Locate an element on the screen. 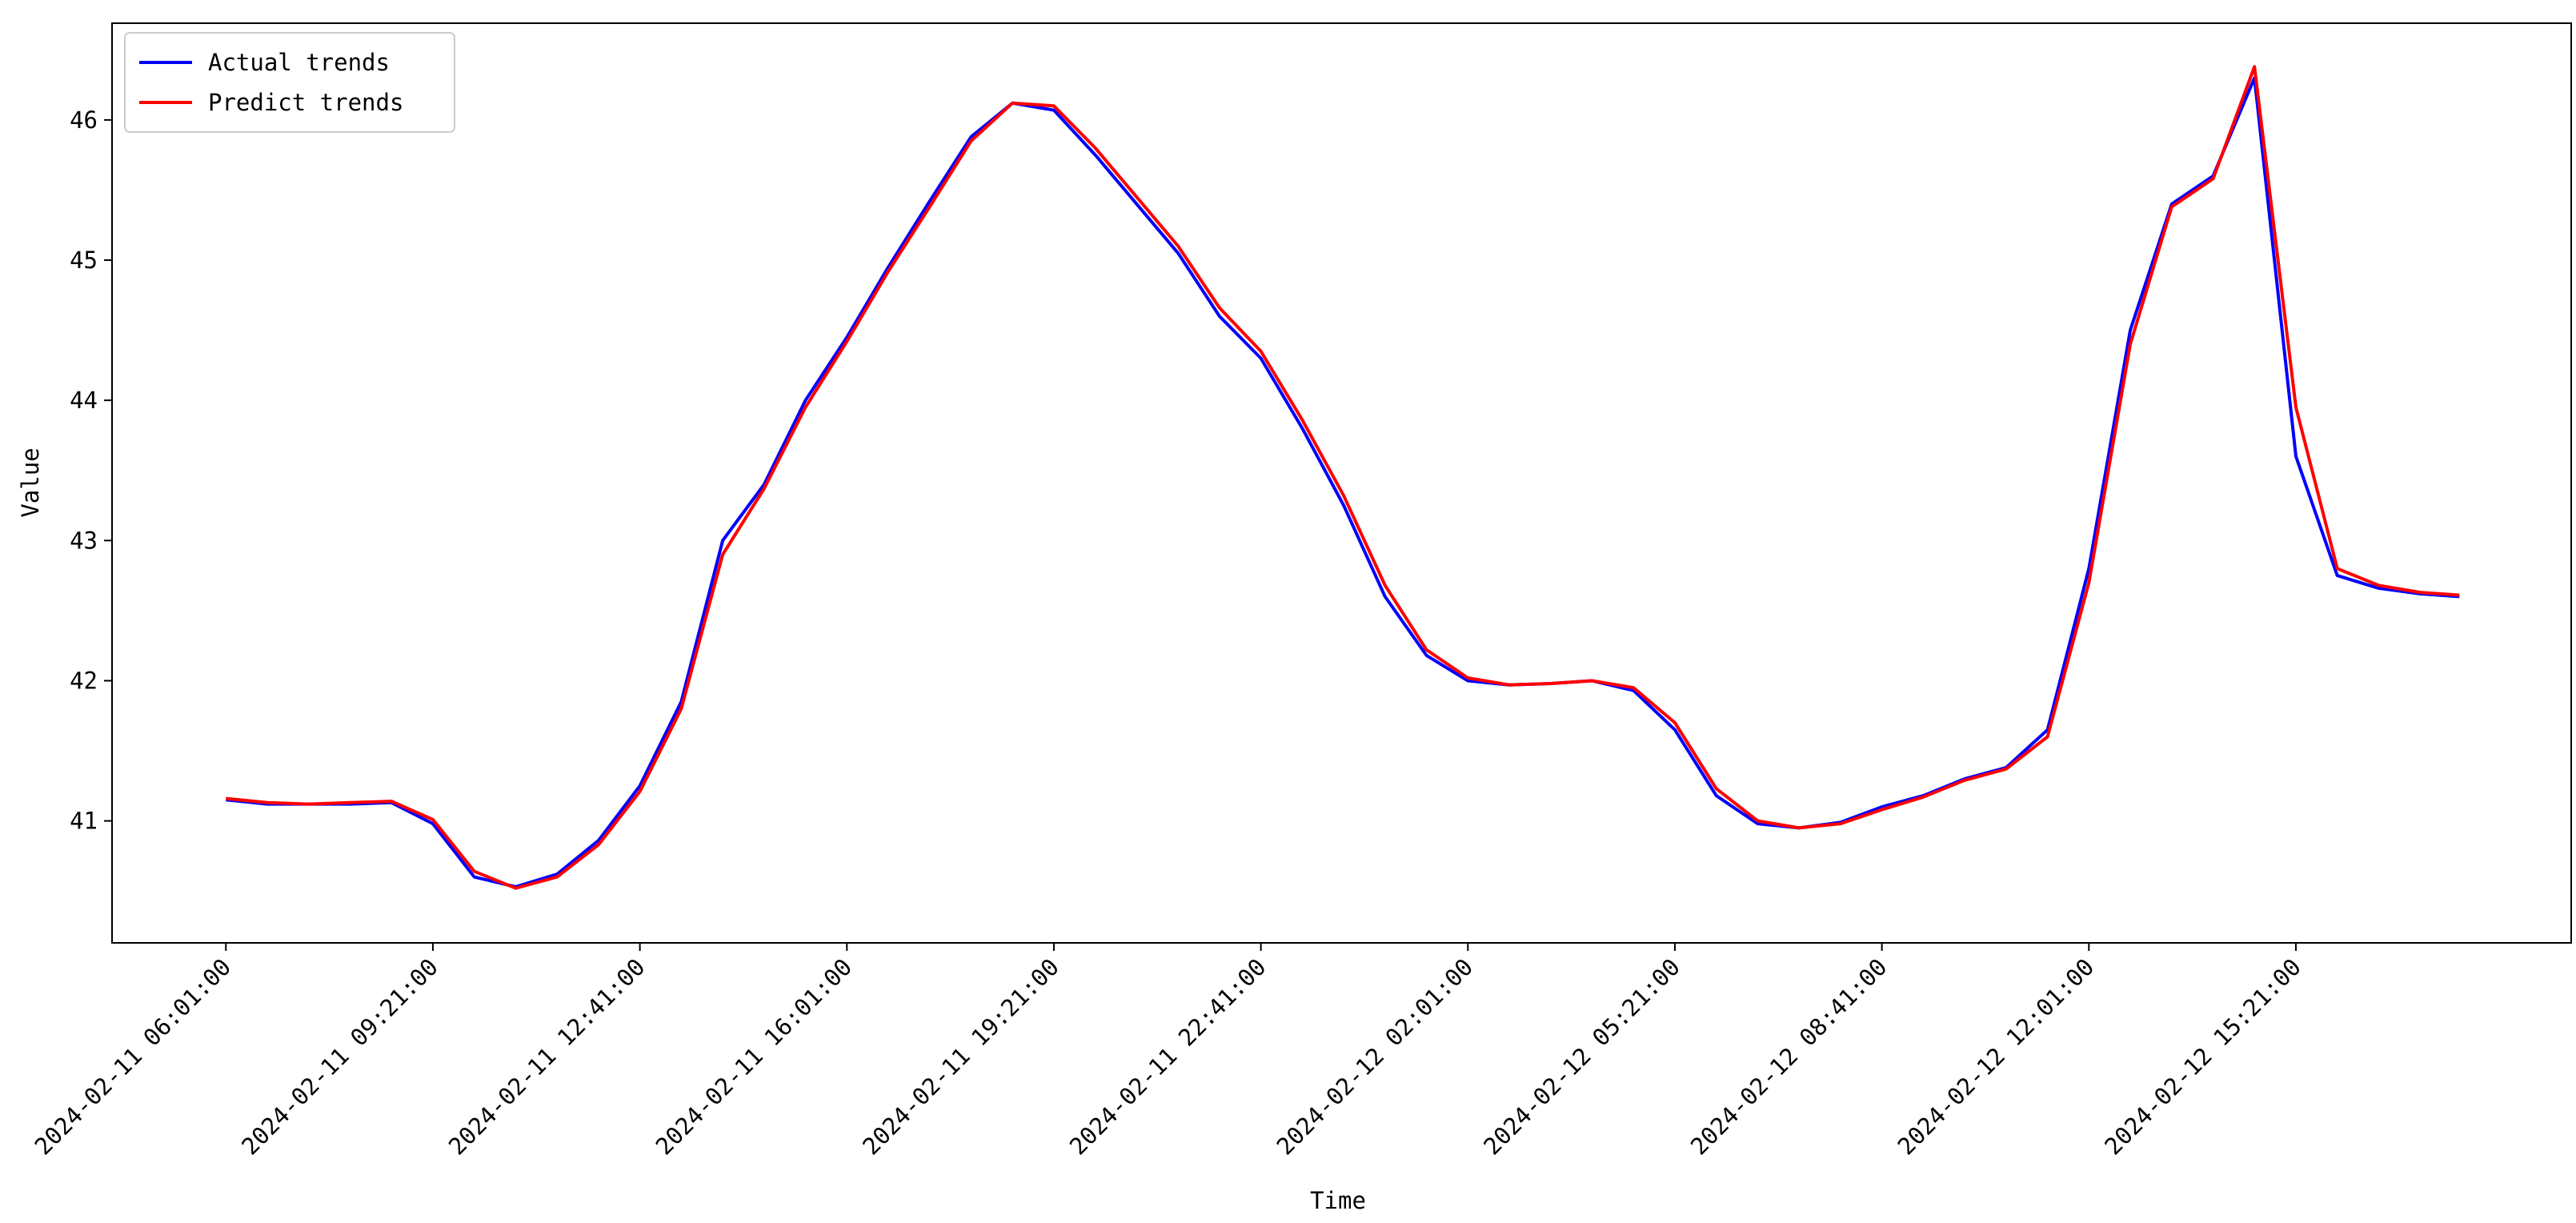 This screenshot has height=1223, width=2576. x-tick-label: 2024-02-11 22:41:00 is located at coordinates (1168, 1057).